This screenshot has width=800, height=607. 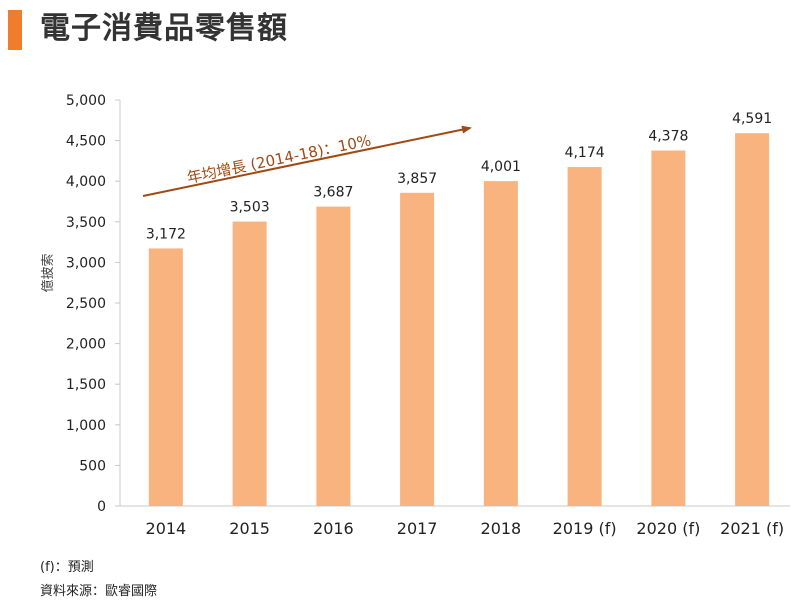 What do you see at coordinates (92, 466) in the screenshot?
I see `y-tick-label: 500` at bounding box center [92, 466].